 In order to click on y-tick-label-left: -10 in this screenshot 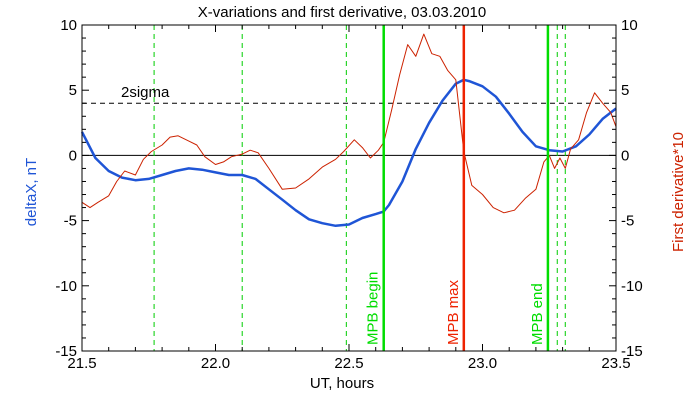, I will do `click(66, 286)`.